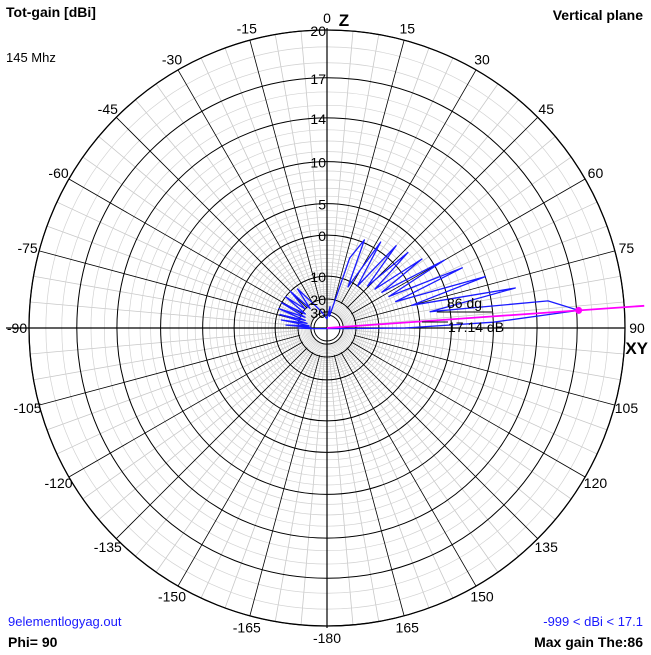  I want to click on angle-tick-label: 30, so click(482, 60).